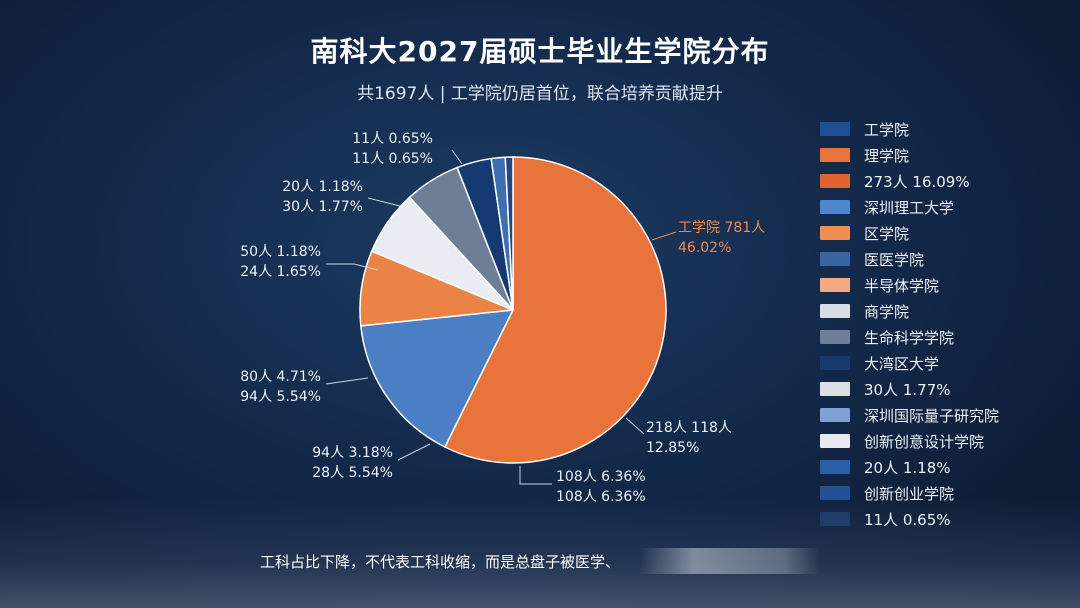 This screenshot has width=1080, height=608. Describe the element at coordinates (721, 228) in the screenshot. I see `slice-label-0-0: 工学院 781人` at that location.